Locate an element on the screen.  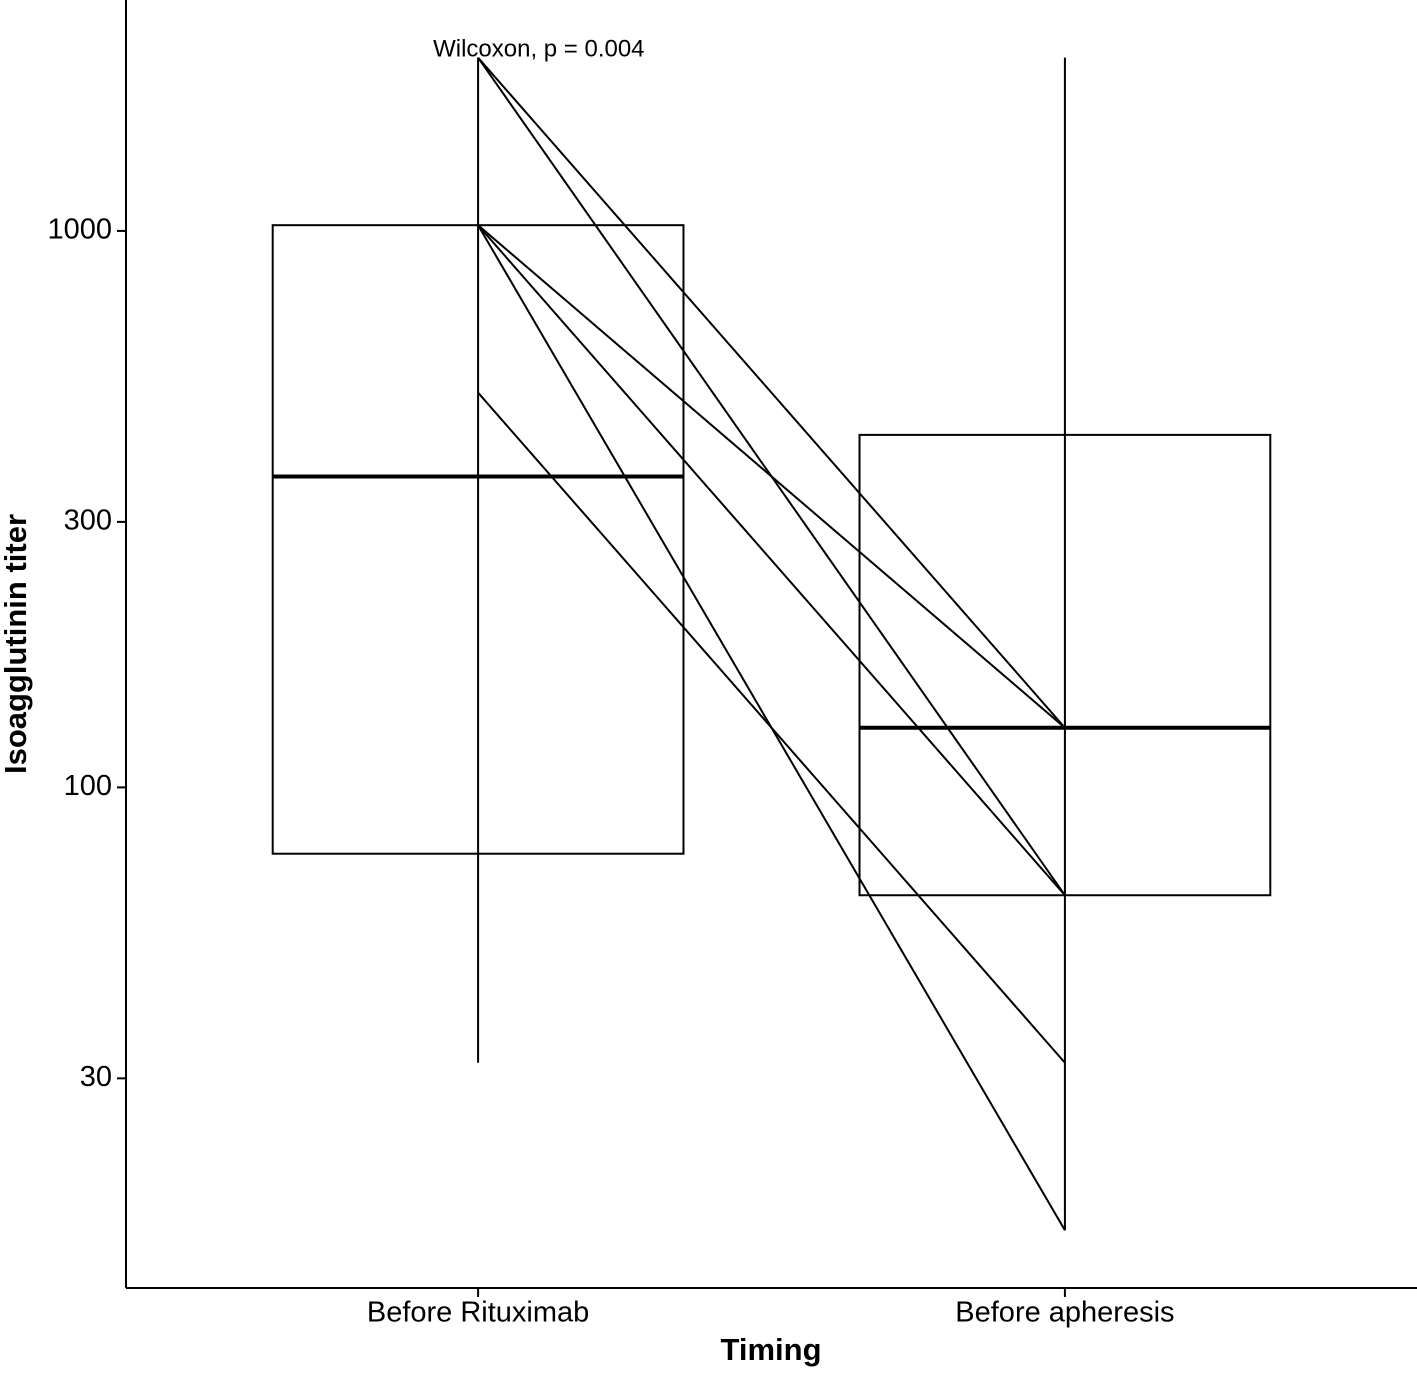
x-axis-title: Timing is located at coordinates (770, 1349).